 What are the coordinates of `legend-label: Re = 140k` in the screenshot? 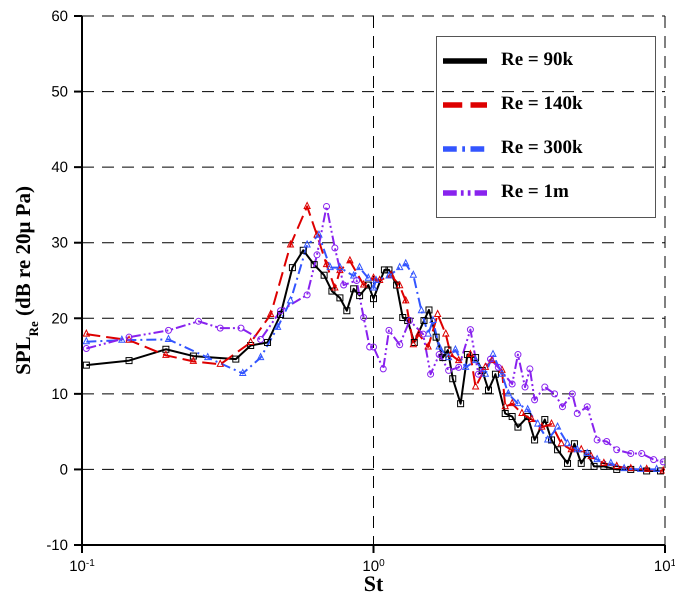 It's located at (542, 103).